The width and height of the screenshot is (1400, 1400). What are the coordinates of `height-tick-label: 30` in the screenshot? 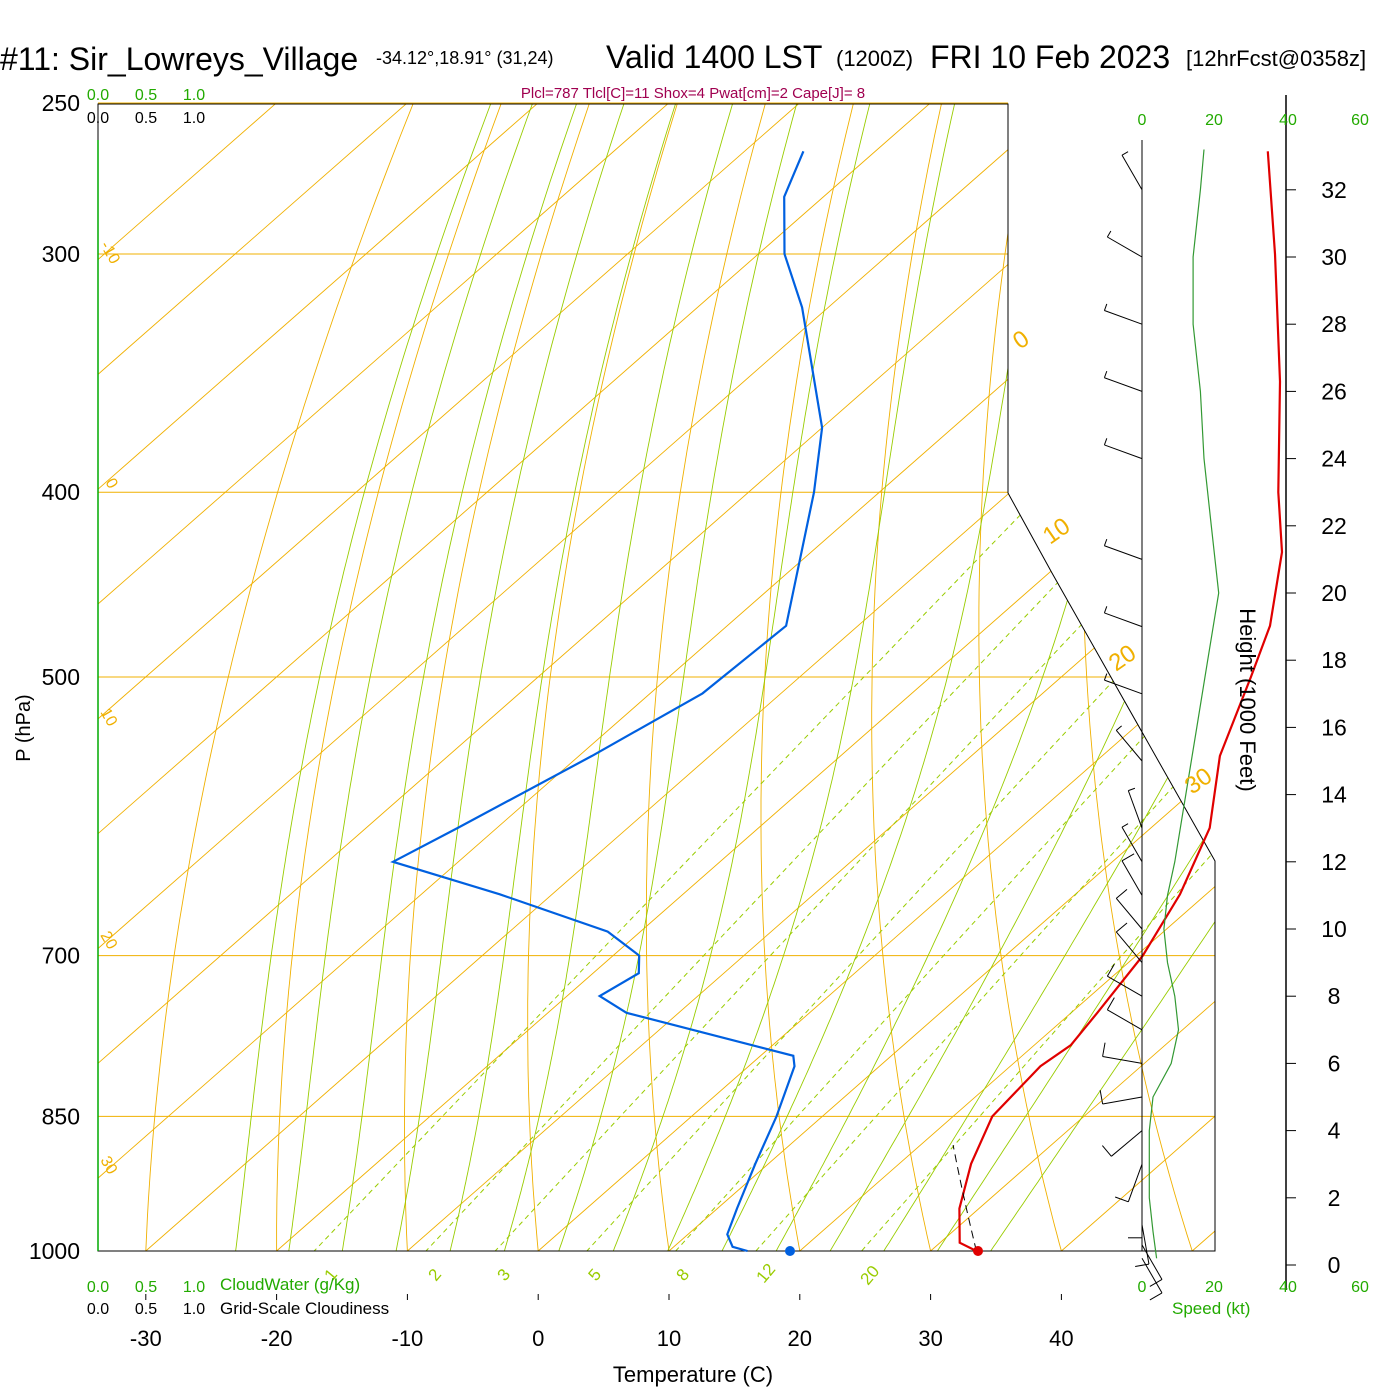 It's located at (1334, 257).